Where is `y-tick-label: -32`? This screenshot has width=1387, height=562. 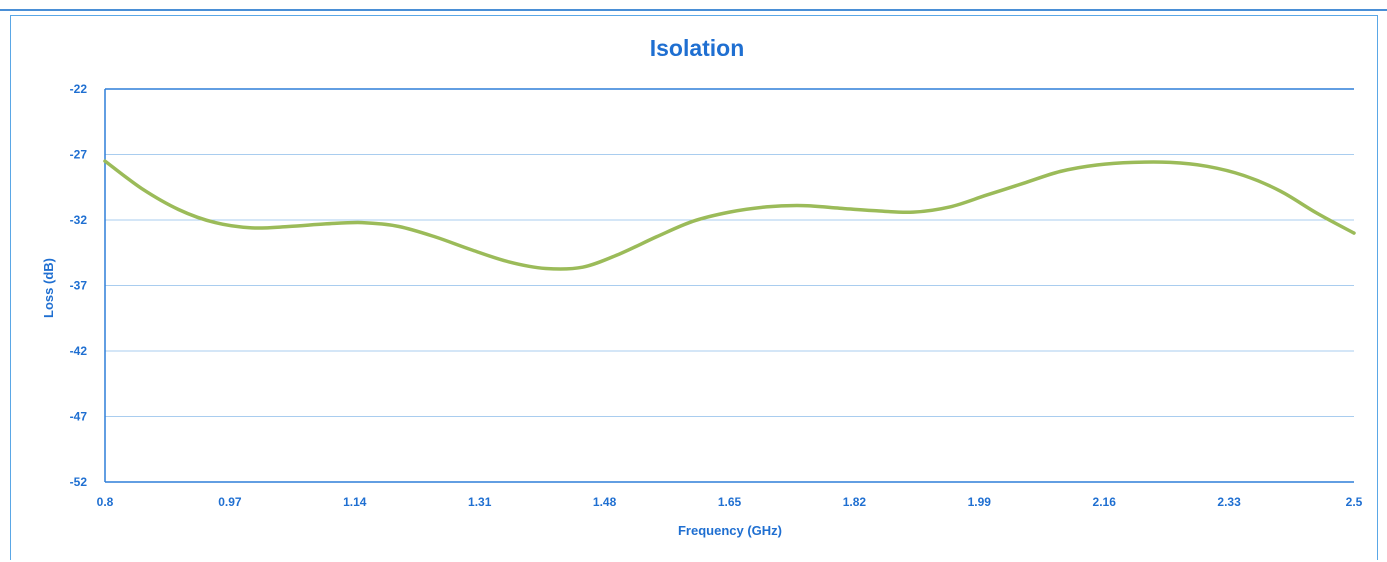
y-tick-label: -32 is located at coordinates (79, 220).